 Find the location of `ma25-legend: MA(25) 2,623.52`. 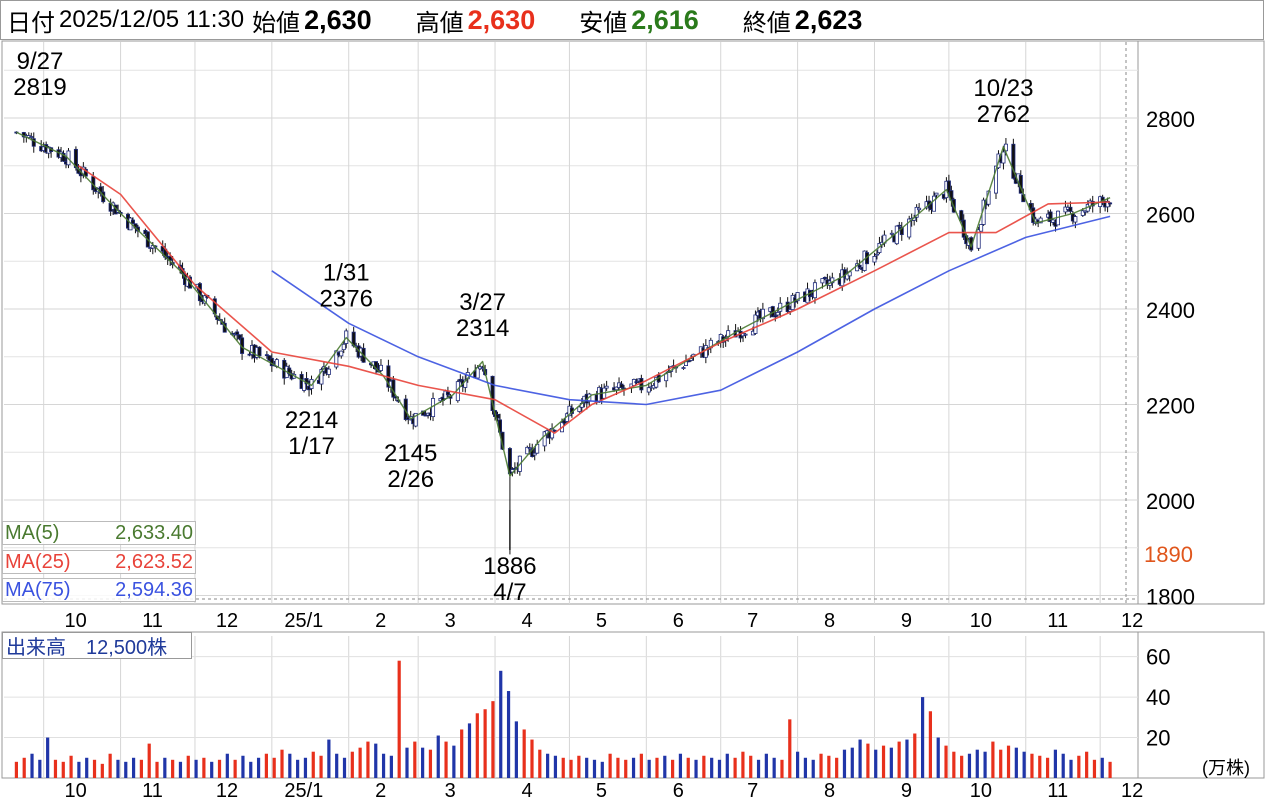

ma25-legend: MA(25) 2,623.52 is located at coordinates (99, 562).